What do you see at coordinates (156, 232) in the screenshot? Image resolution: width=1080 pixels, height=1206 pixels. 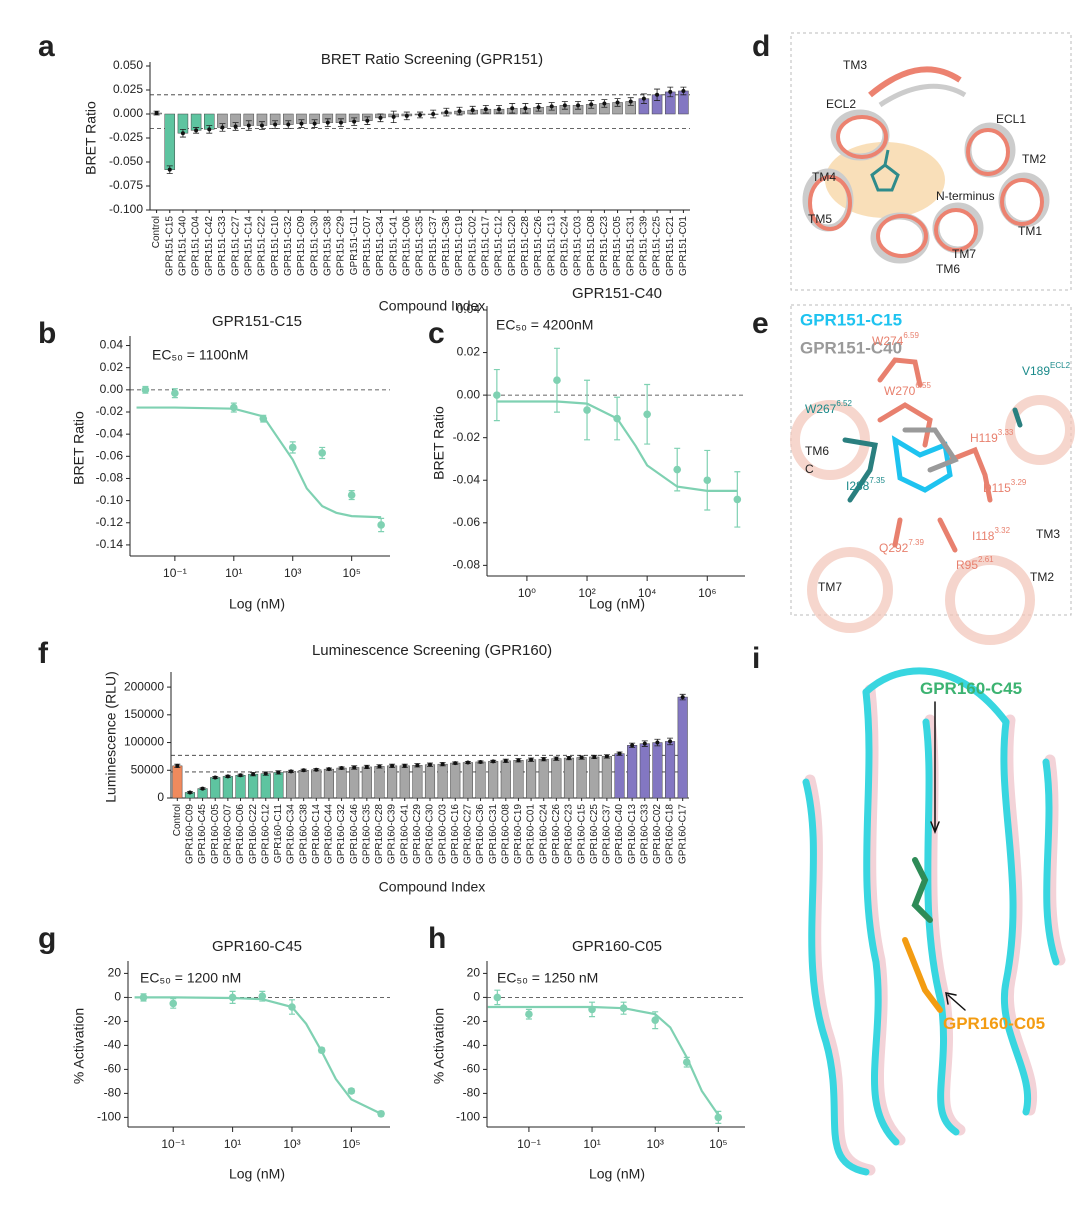 I see `x-tick-label: Control` at bounding box center [156, 232].